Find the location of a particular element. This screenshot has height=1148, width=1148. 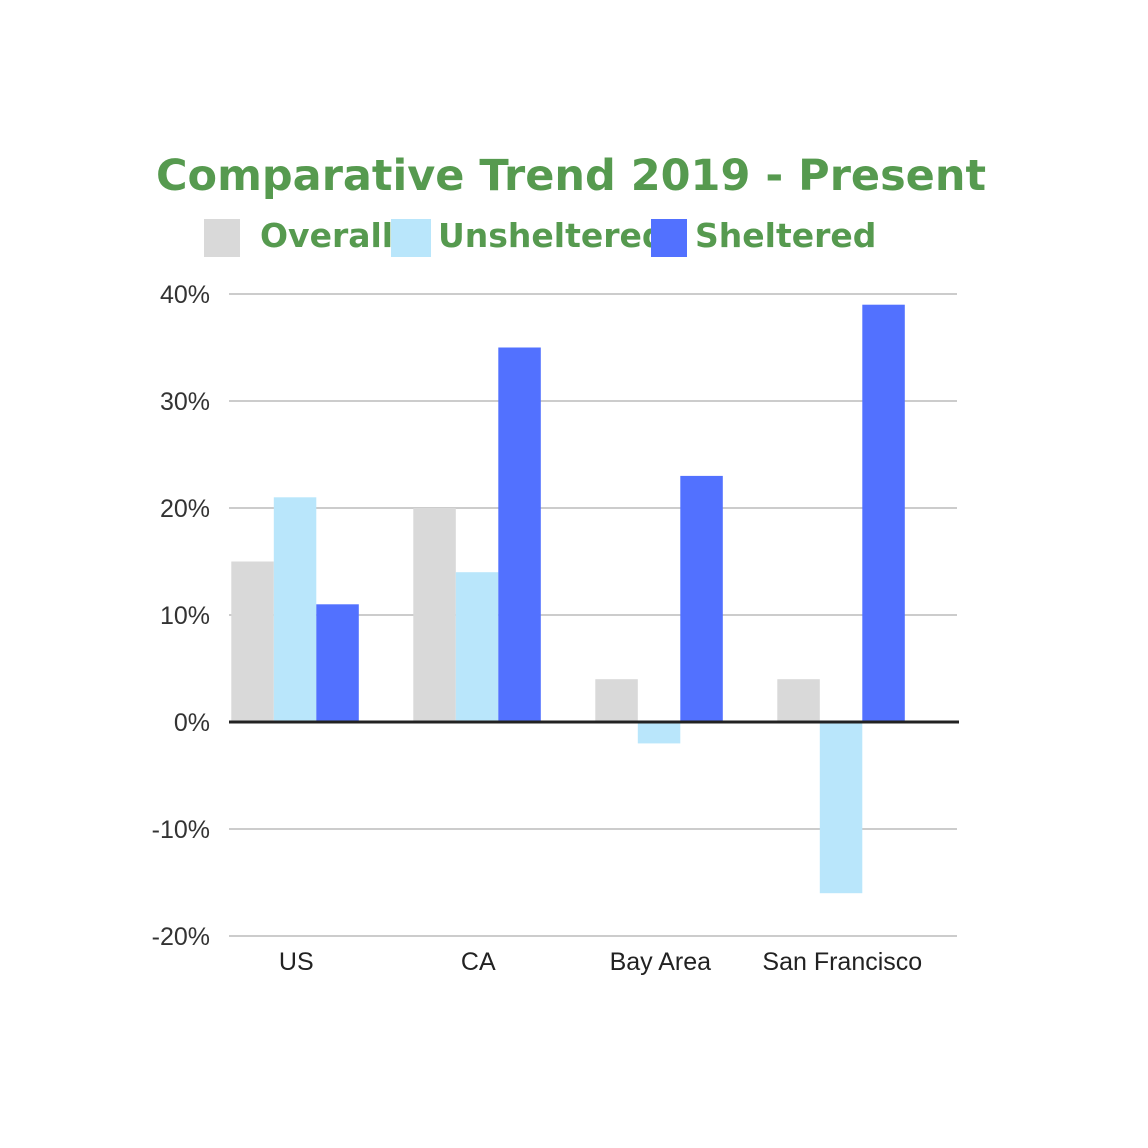

bar-bay-area-overall is located at coordinates (616, 700).